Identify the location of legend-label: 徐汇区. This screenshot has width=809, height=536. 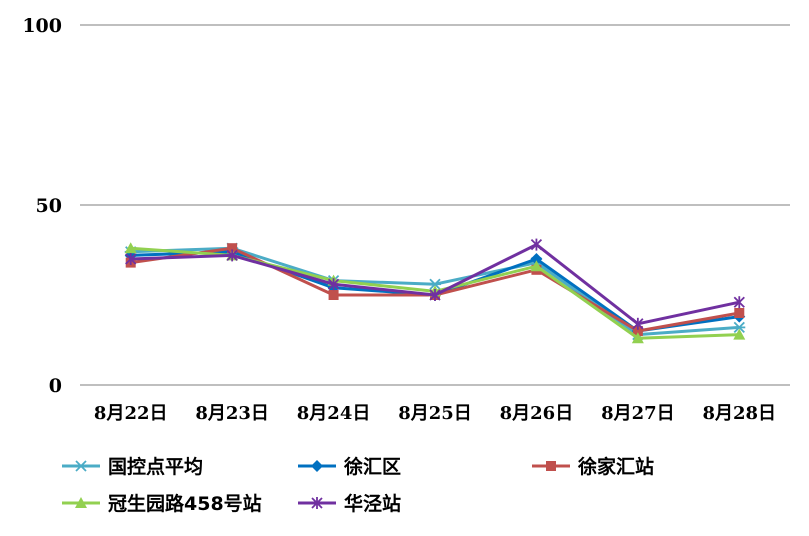
(372, 466).